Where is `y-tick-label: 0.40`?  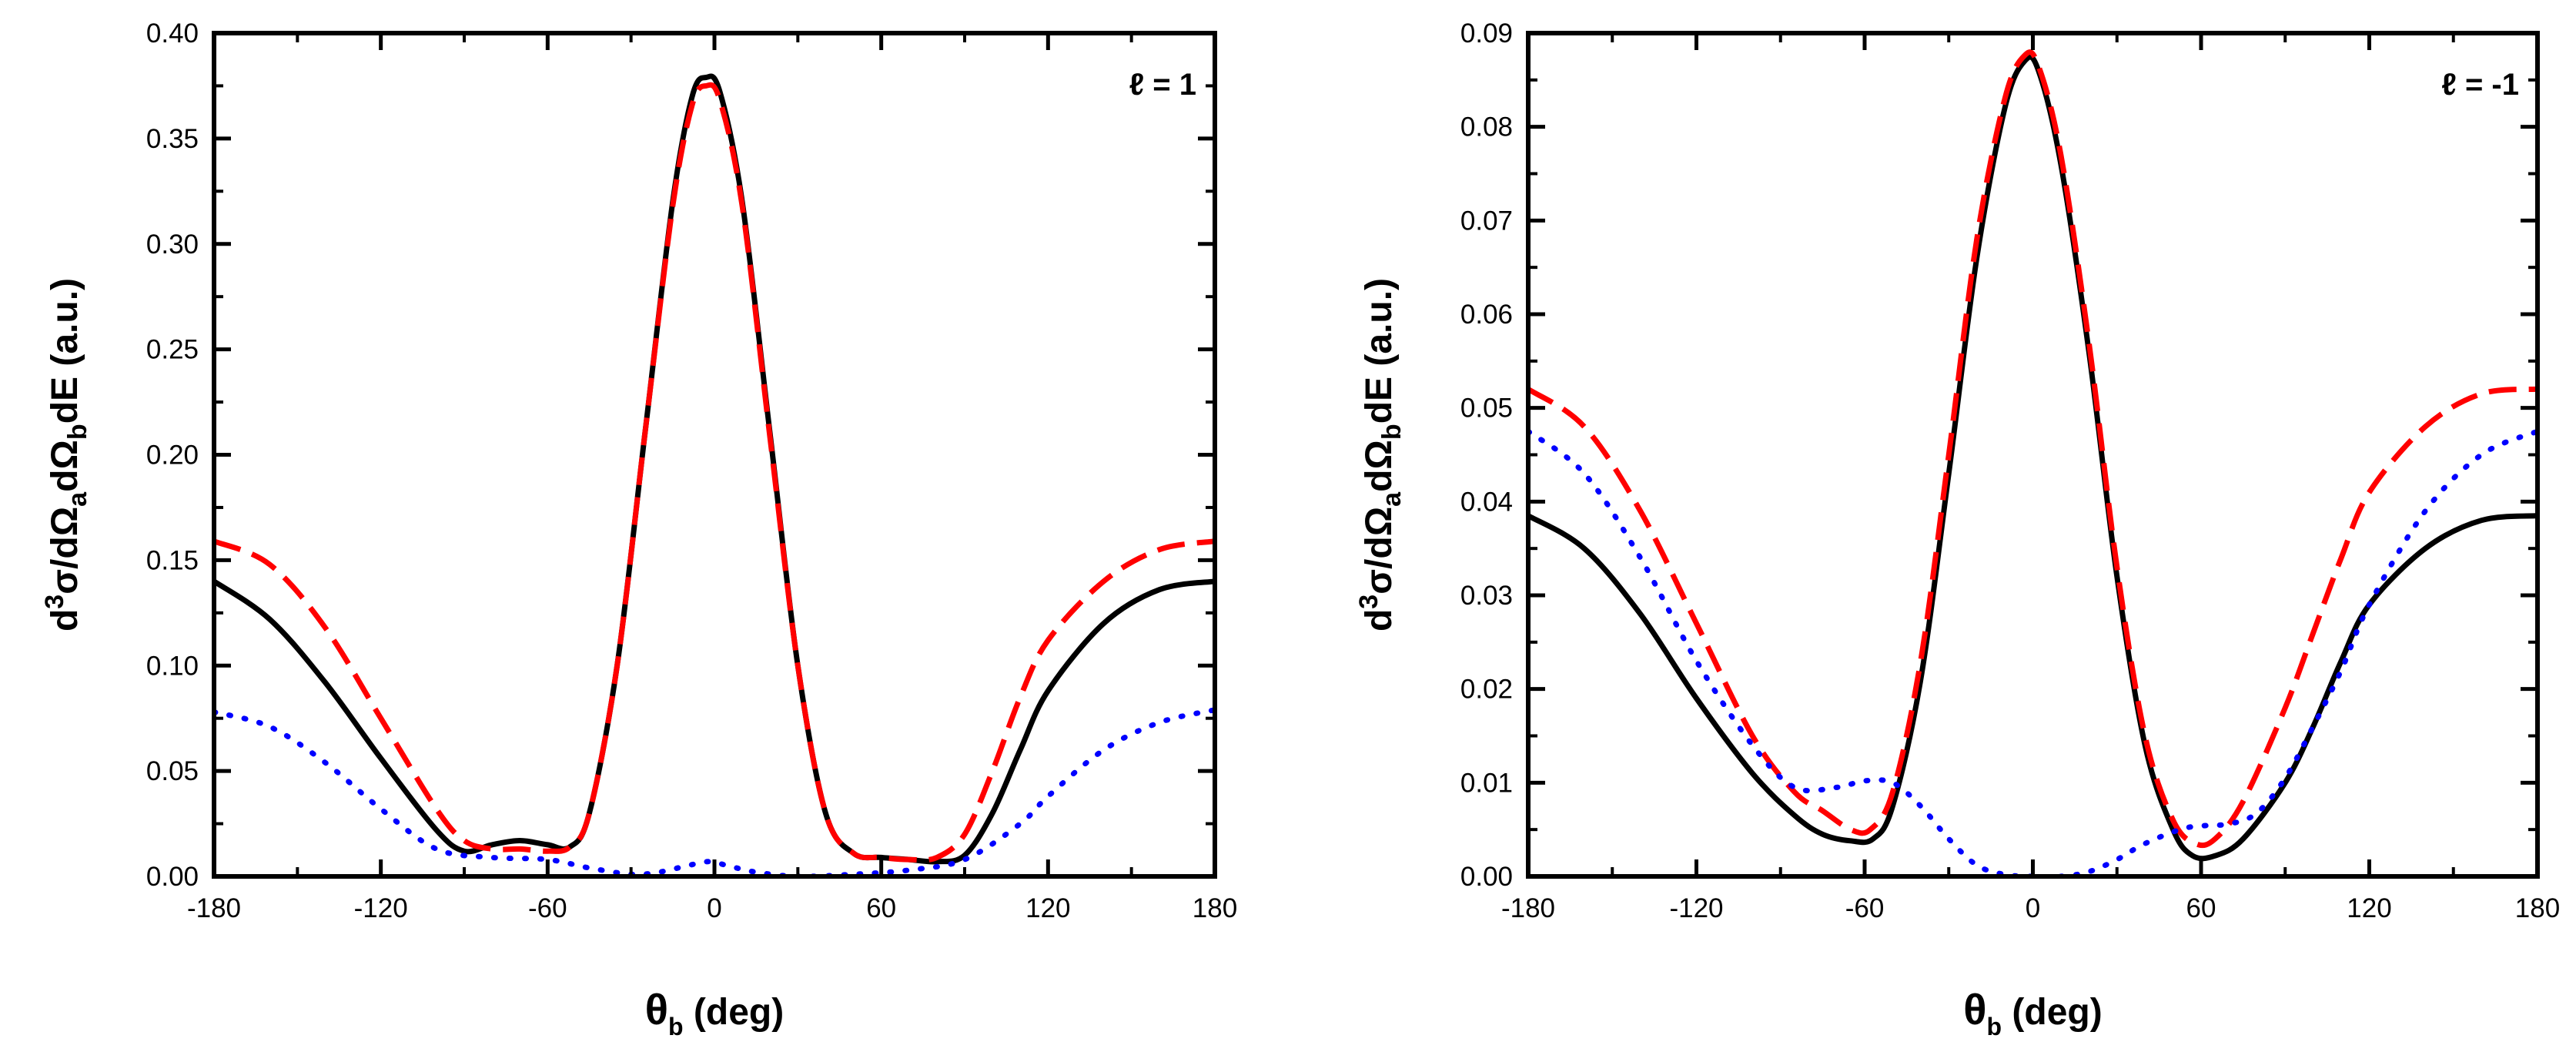 y-tick-label: 0.40 is located at coordinates (173, 33).